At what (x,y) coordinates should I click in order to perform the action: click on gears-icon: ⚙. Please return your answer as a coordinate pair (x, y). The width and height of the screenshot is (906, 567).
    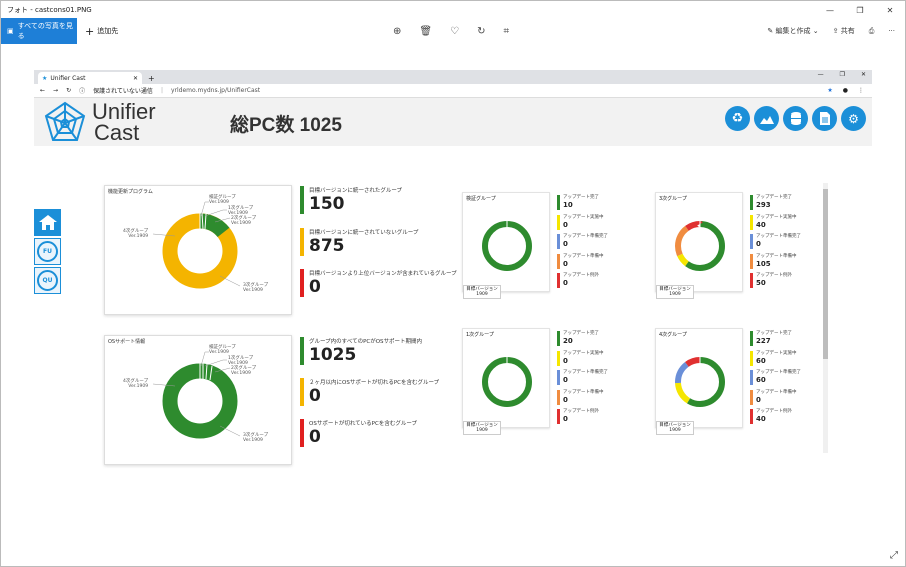
    Looking at the image, I should click on (853, 118).